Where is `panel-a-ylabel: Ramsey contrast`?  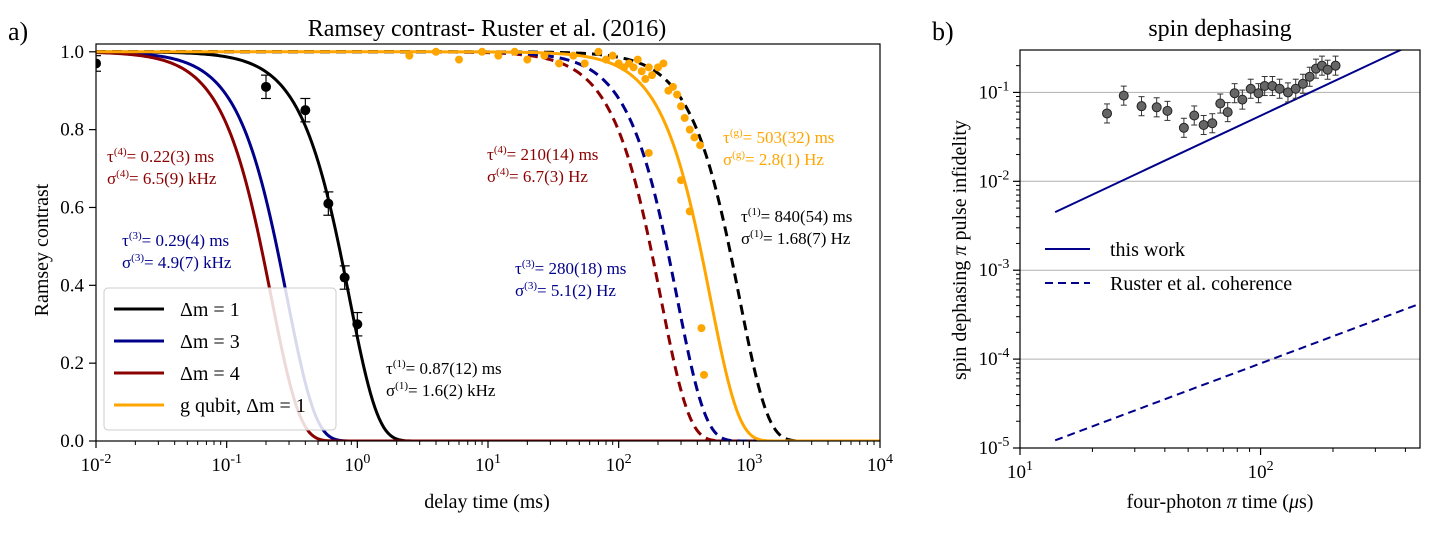 panel-a-ylabel: Ramsey contrast is located at coordinates (42, 249).